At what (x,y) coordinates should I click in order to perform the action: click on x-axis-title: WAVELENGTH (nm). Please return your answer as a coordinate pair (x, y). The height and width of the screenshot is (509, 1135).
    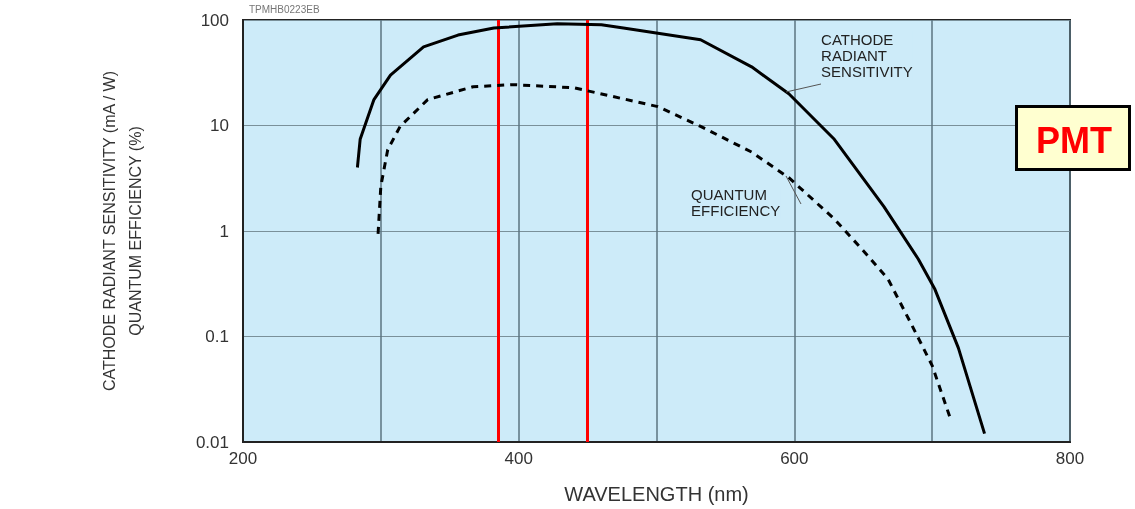
    Looking at the image, I should click on (656, 494).